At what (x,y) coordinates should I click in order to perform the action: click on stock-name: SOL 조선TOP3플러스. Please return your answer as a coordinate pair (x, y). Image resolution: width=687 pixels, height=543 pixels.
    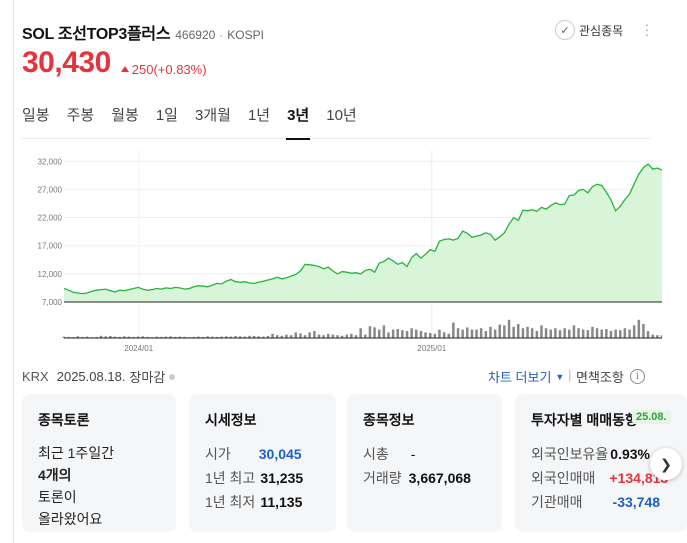
    Looking at the image, I should click on (96, 34).